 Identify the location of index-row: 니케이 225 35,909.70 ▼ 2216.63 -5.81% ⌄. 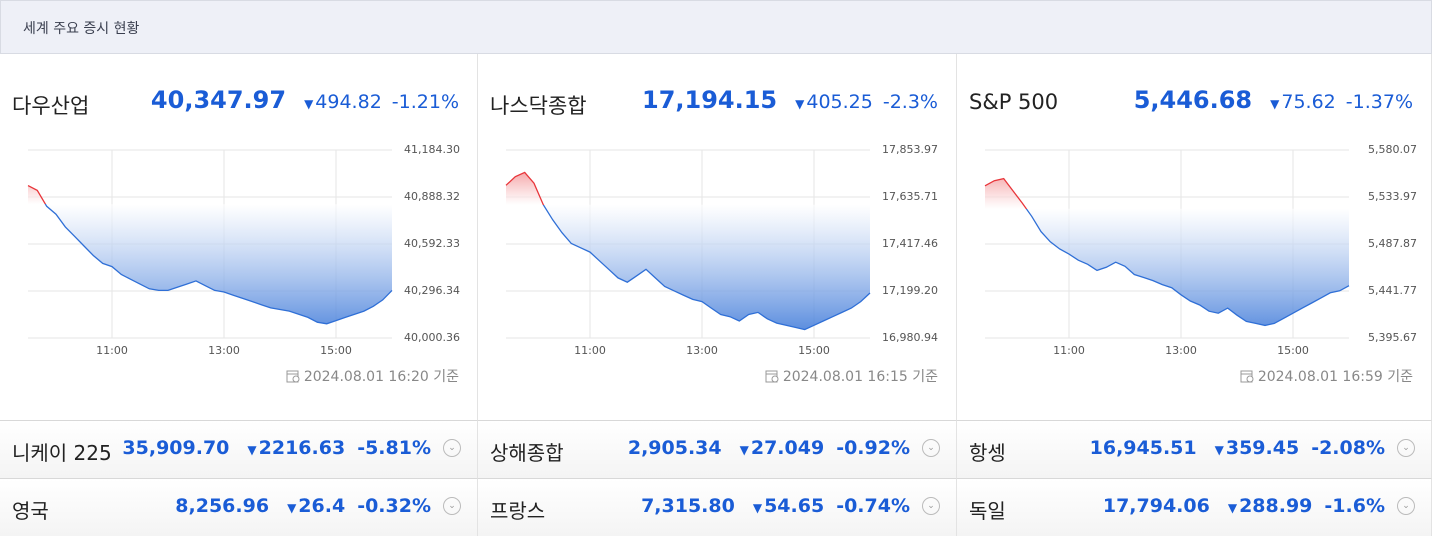
(239, 449).